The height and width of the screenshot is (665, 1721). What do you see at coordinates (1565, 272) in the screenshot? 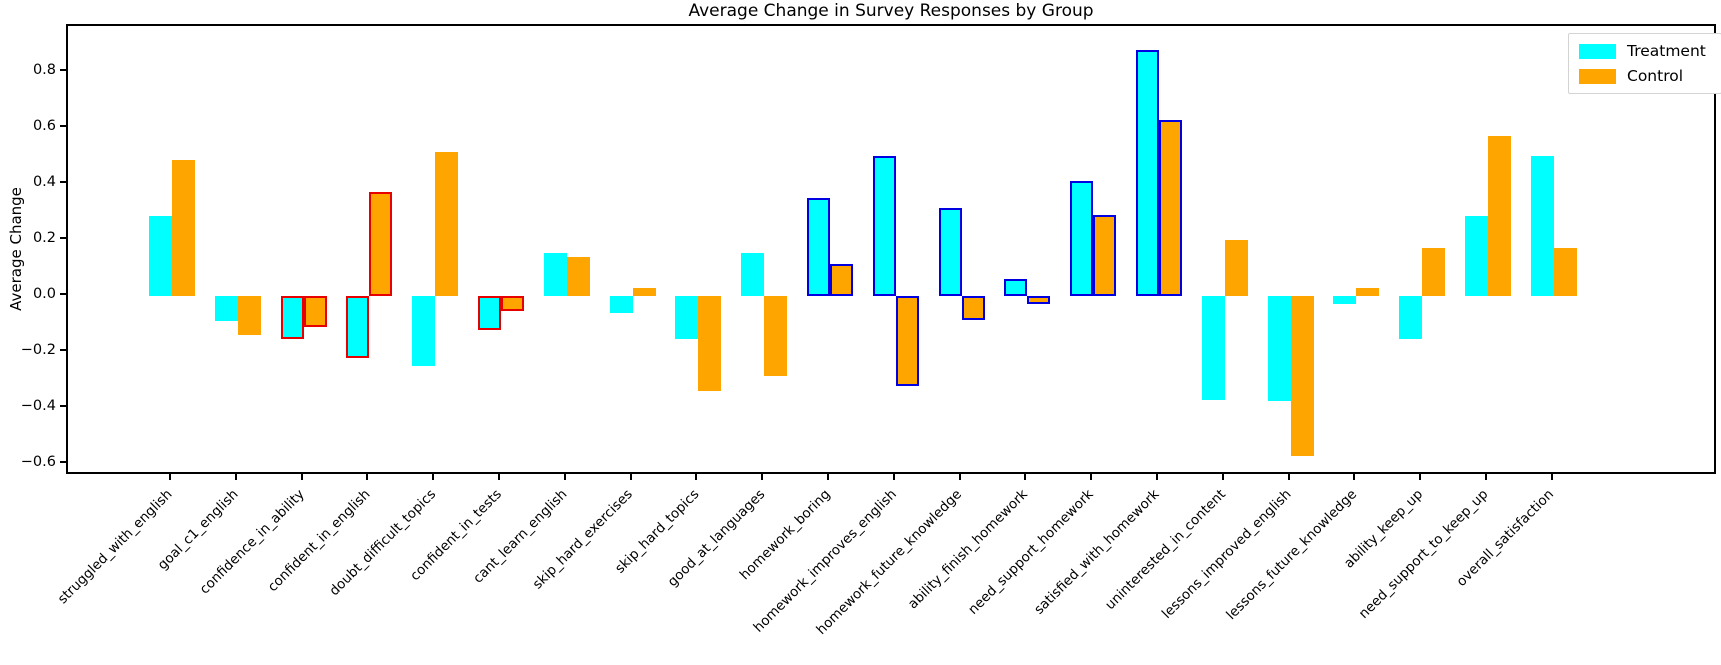
I see `bar-control-overall_satisfaction` at bounding box center [1565, 272].